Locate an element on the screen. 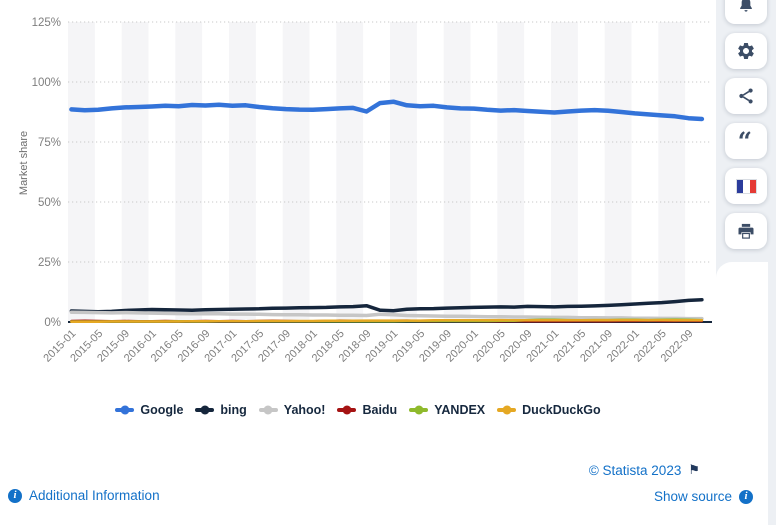  chart-legend: Google bing Yahoo! Baidu YANDEX DuckDuckGo is located at coordinates (358, 410).